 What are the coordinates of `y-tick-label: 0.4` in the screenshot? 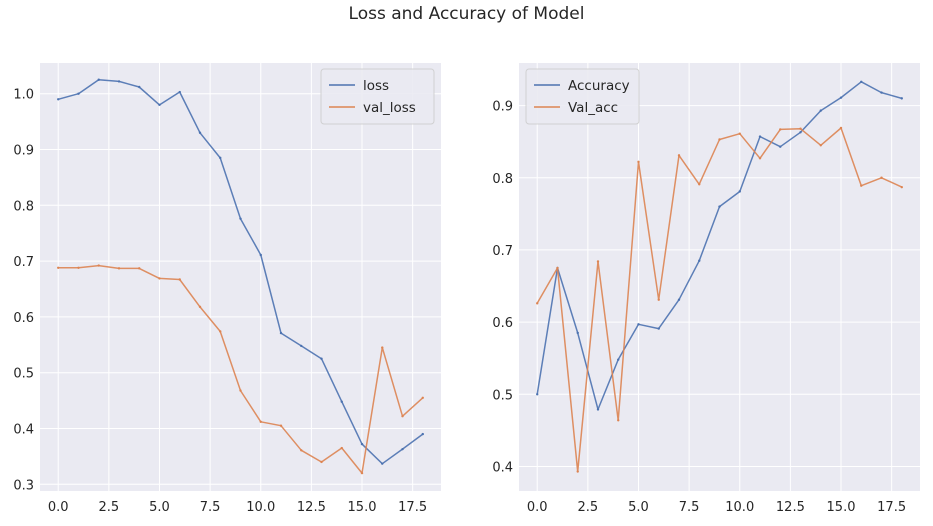 It's located at (502, 467).